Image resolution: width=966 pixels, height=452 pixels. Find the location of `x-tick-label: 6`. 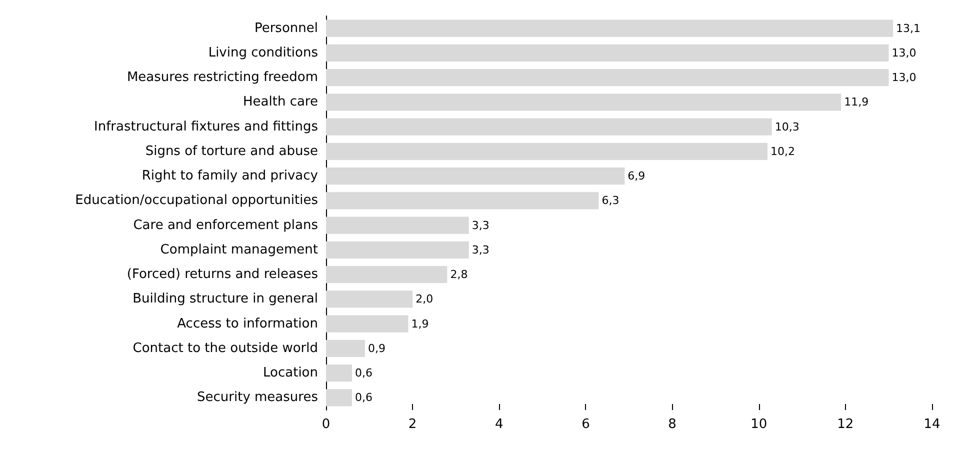

x-tick-label: 6 is located at coordinates (586, 424).